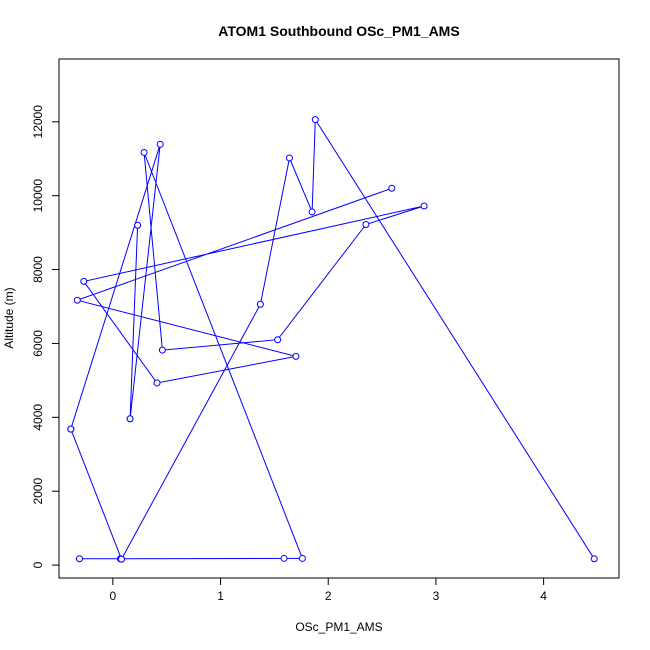 The height and width of the screenshot is (650, 650). What do you see at coordinates (38, 196) in the screenshot?
I see `y-tick-label: 10000` at bounding box center [38, 196].